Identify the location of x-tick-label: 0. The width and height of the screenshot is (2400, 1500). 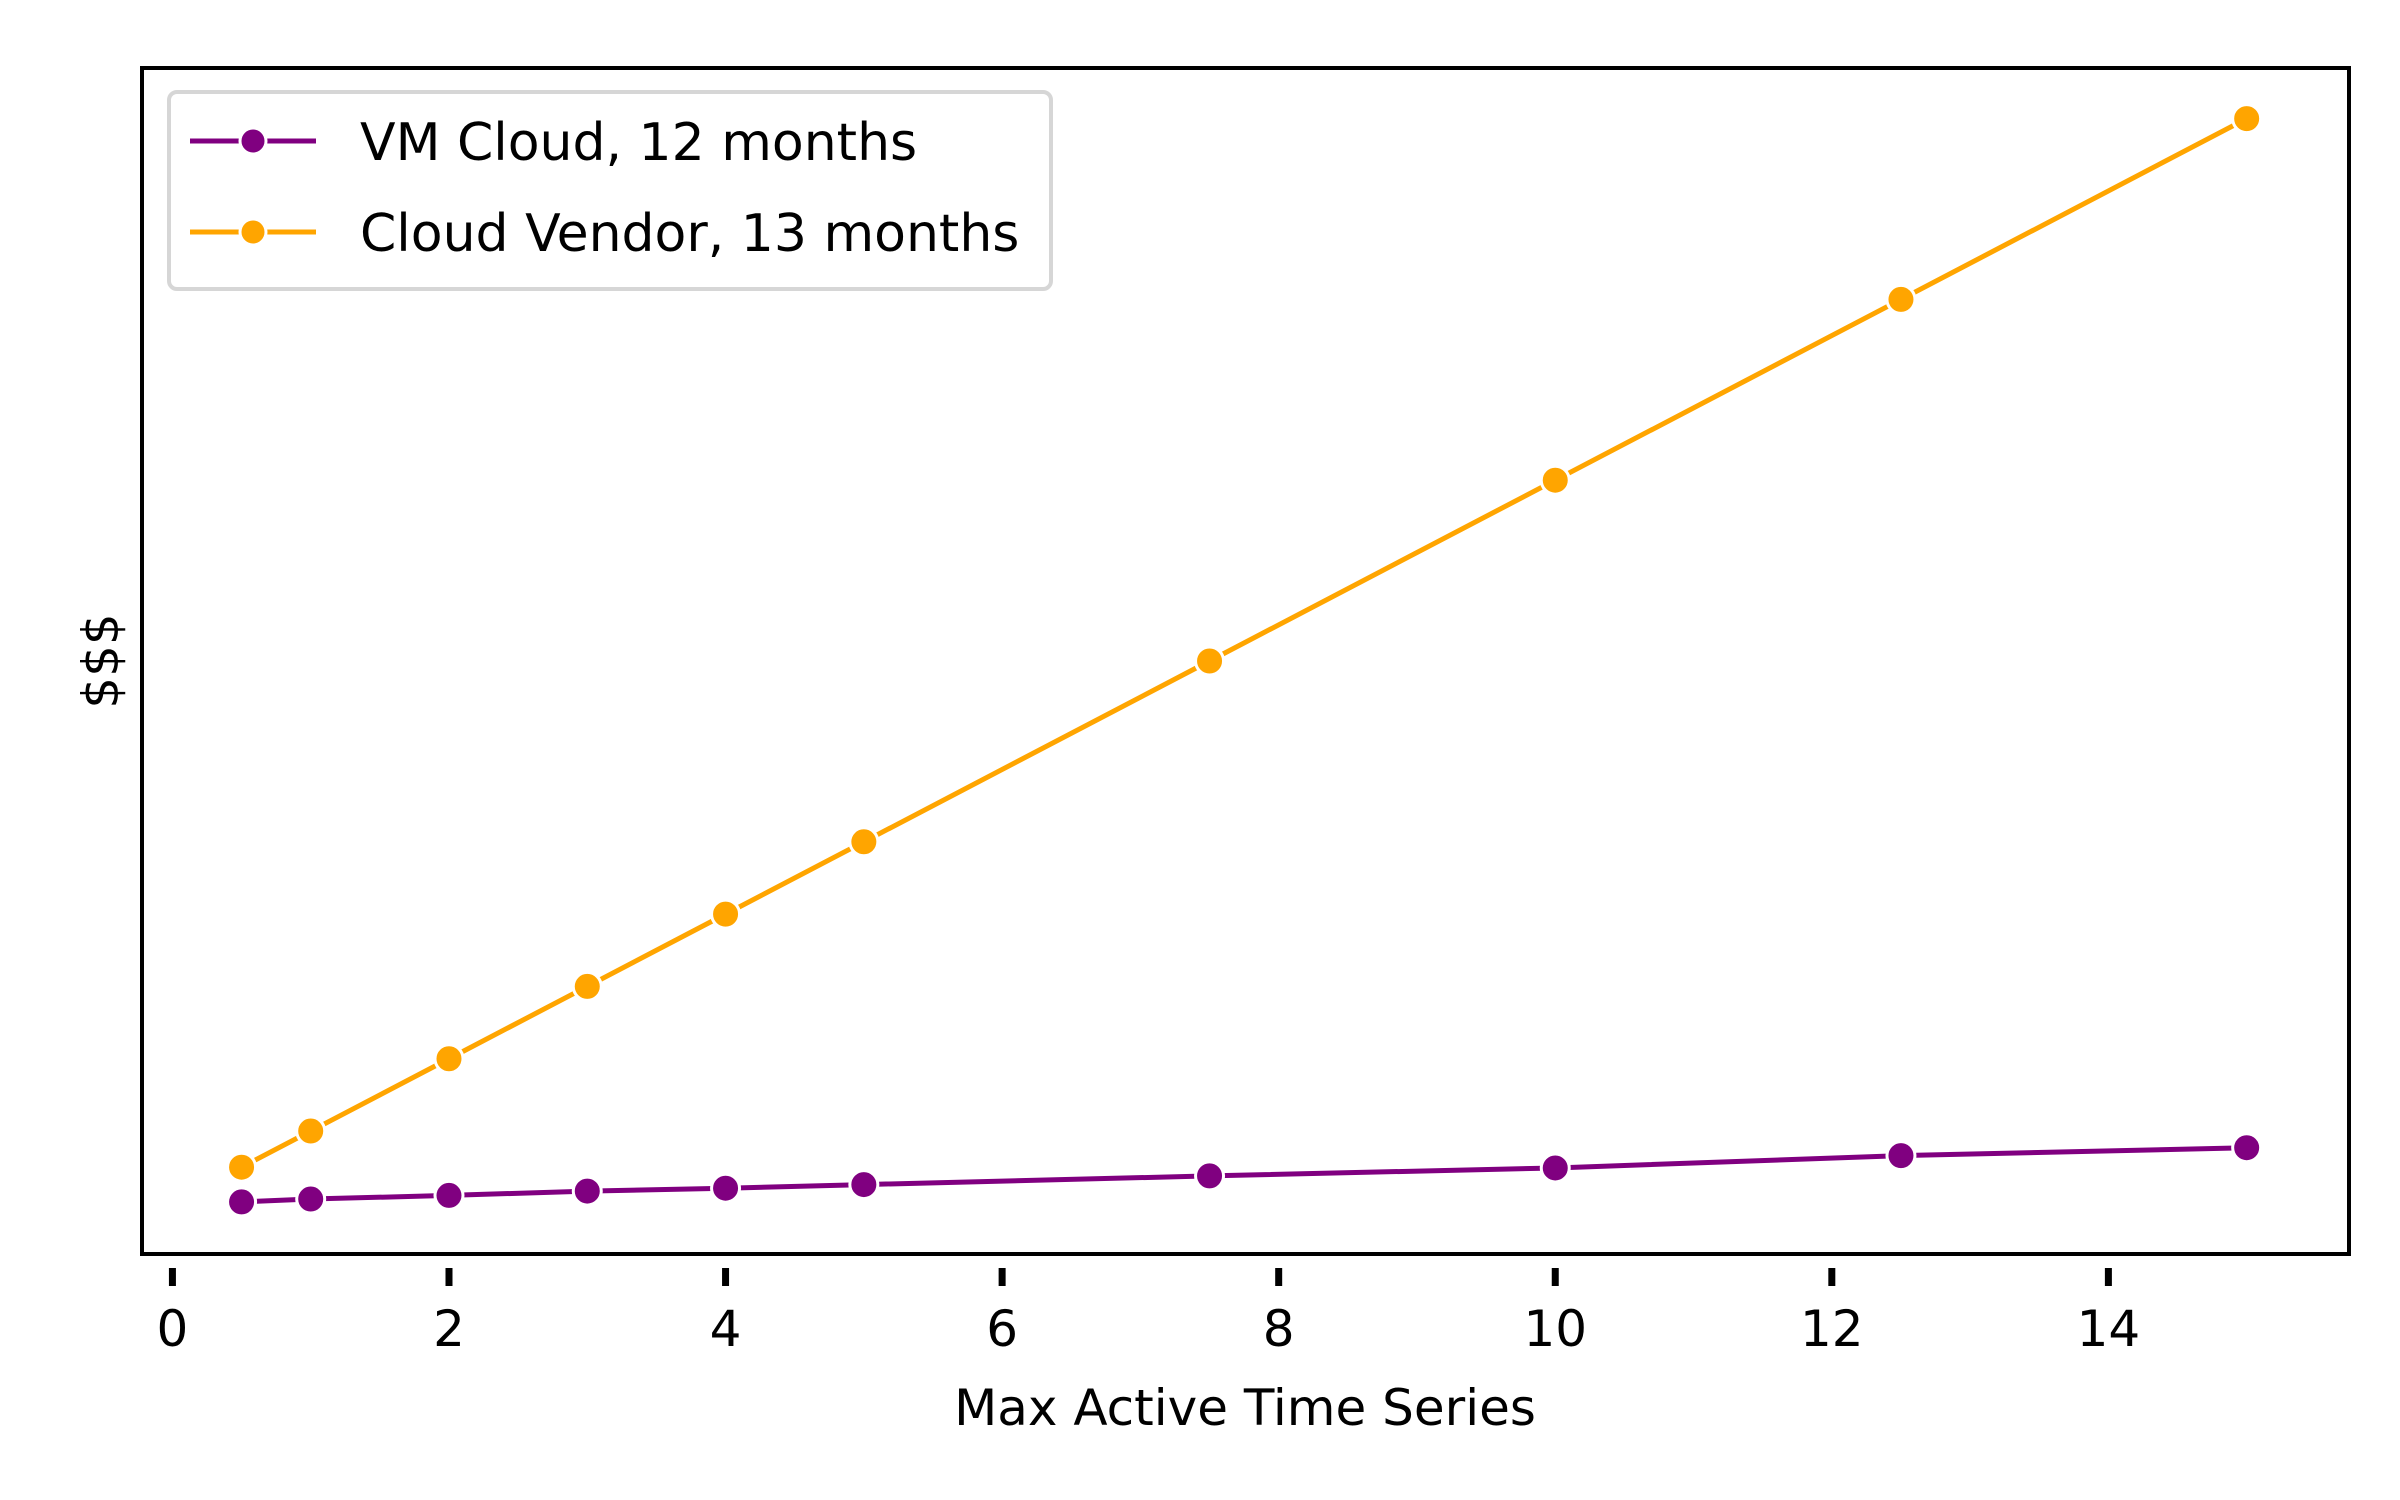
(173, 1329).